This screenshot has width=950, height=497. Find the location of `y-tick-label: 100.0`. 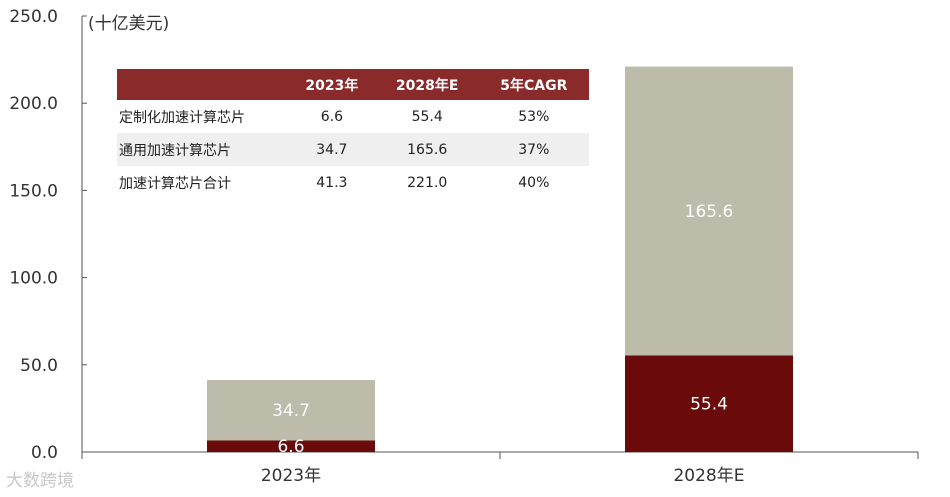

y-tick-label: 100.0 is located at coordinates (33, 279).